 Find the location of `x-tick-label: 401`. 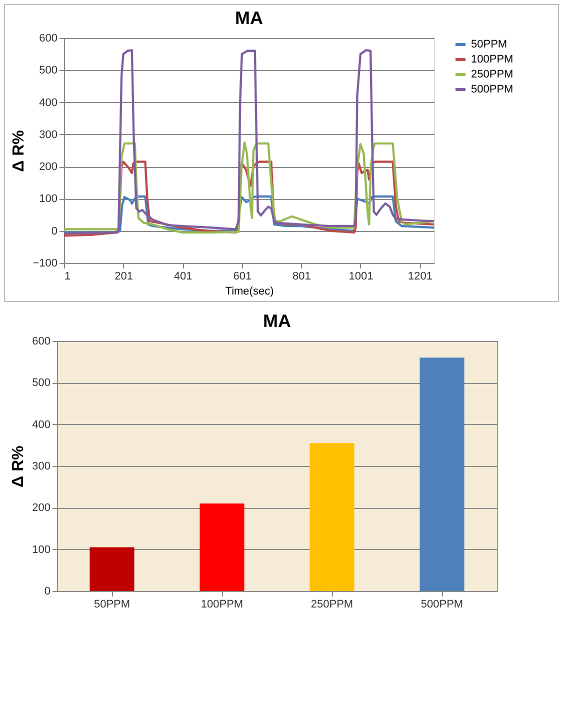

x-tick-label: 401 is located at coordinates (183, 276).